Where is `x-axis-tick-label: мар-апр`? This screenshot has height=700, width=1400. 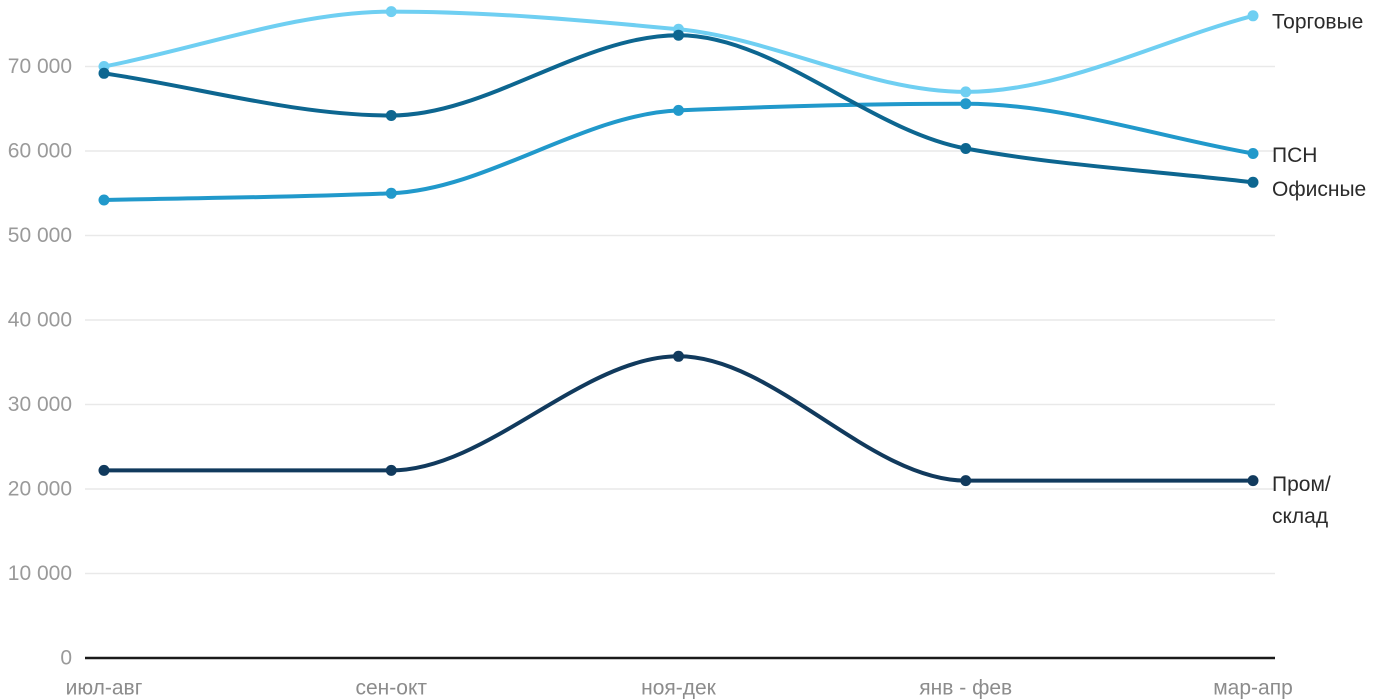 x-axis-tick-label: мар-апр is located at coordinates (1253, 688).